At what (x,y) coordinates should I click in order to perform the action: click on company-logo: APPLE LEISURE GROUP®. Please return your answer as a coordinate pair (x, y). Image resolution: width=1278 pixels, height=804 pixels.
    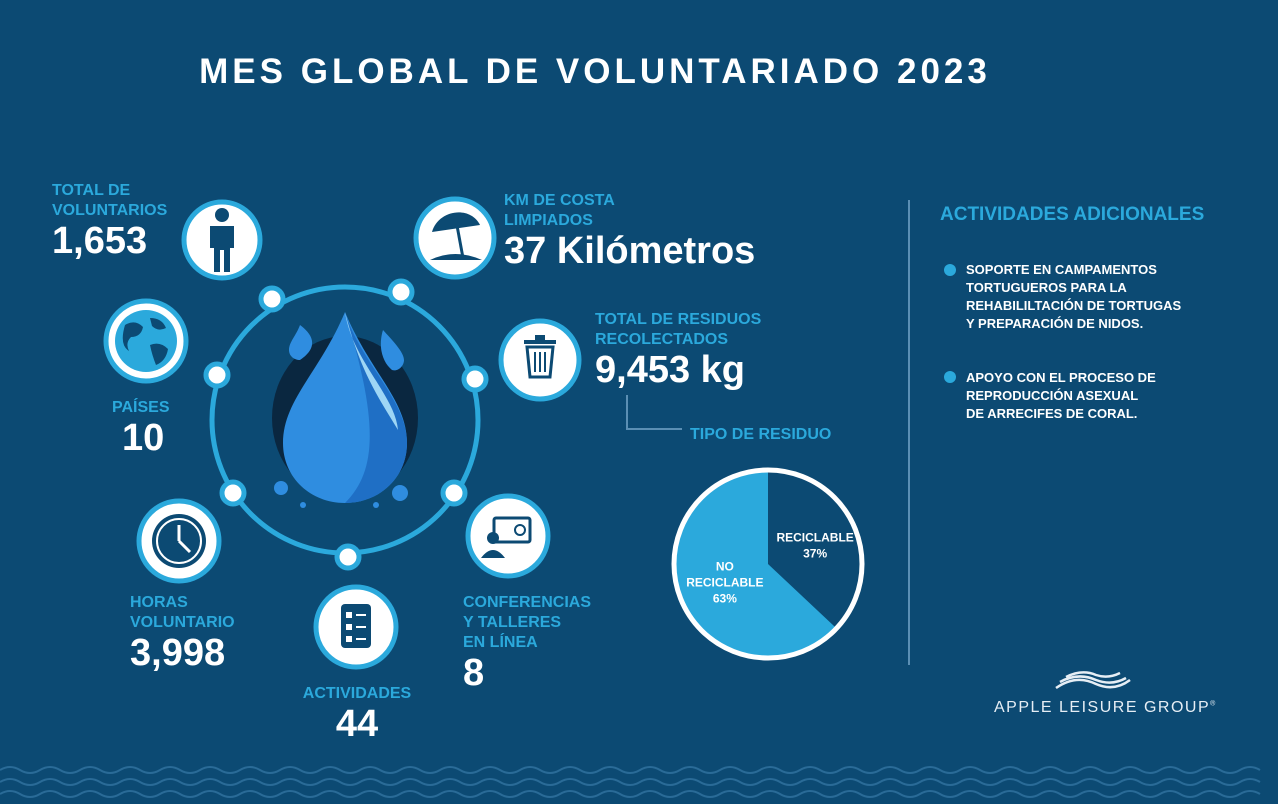
    Looking at the image, I should click on (1105, 708).